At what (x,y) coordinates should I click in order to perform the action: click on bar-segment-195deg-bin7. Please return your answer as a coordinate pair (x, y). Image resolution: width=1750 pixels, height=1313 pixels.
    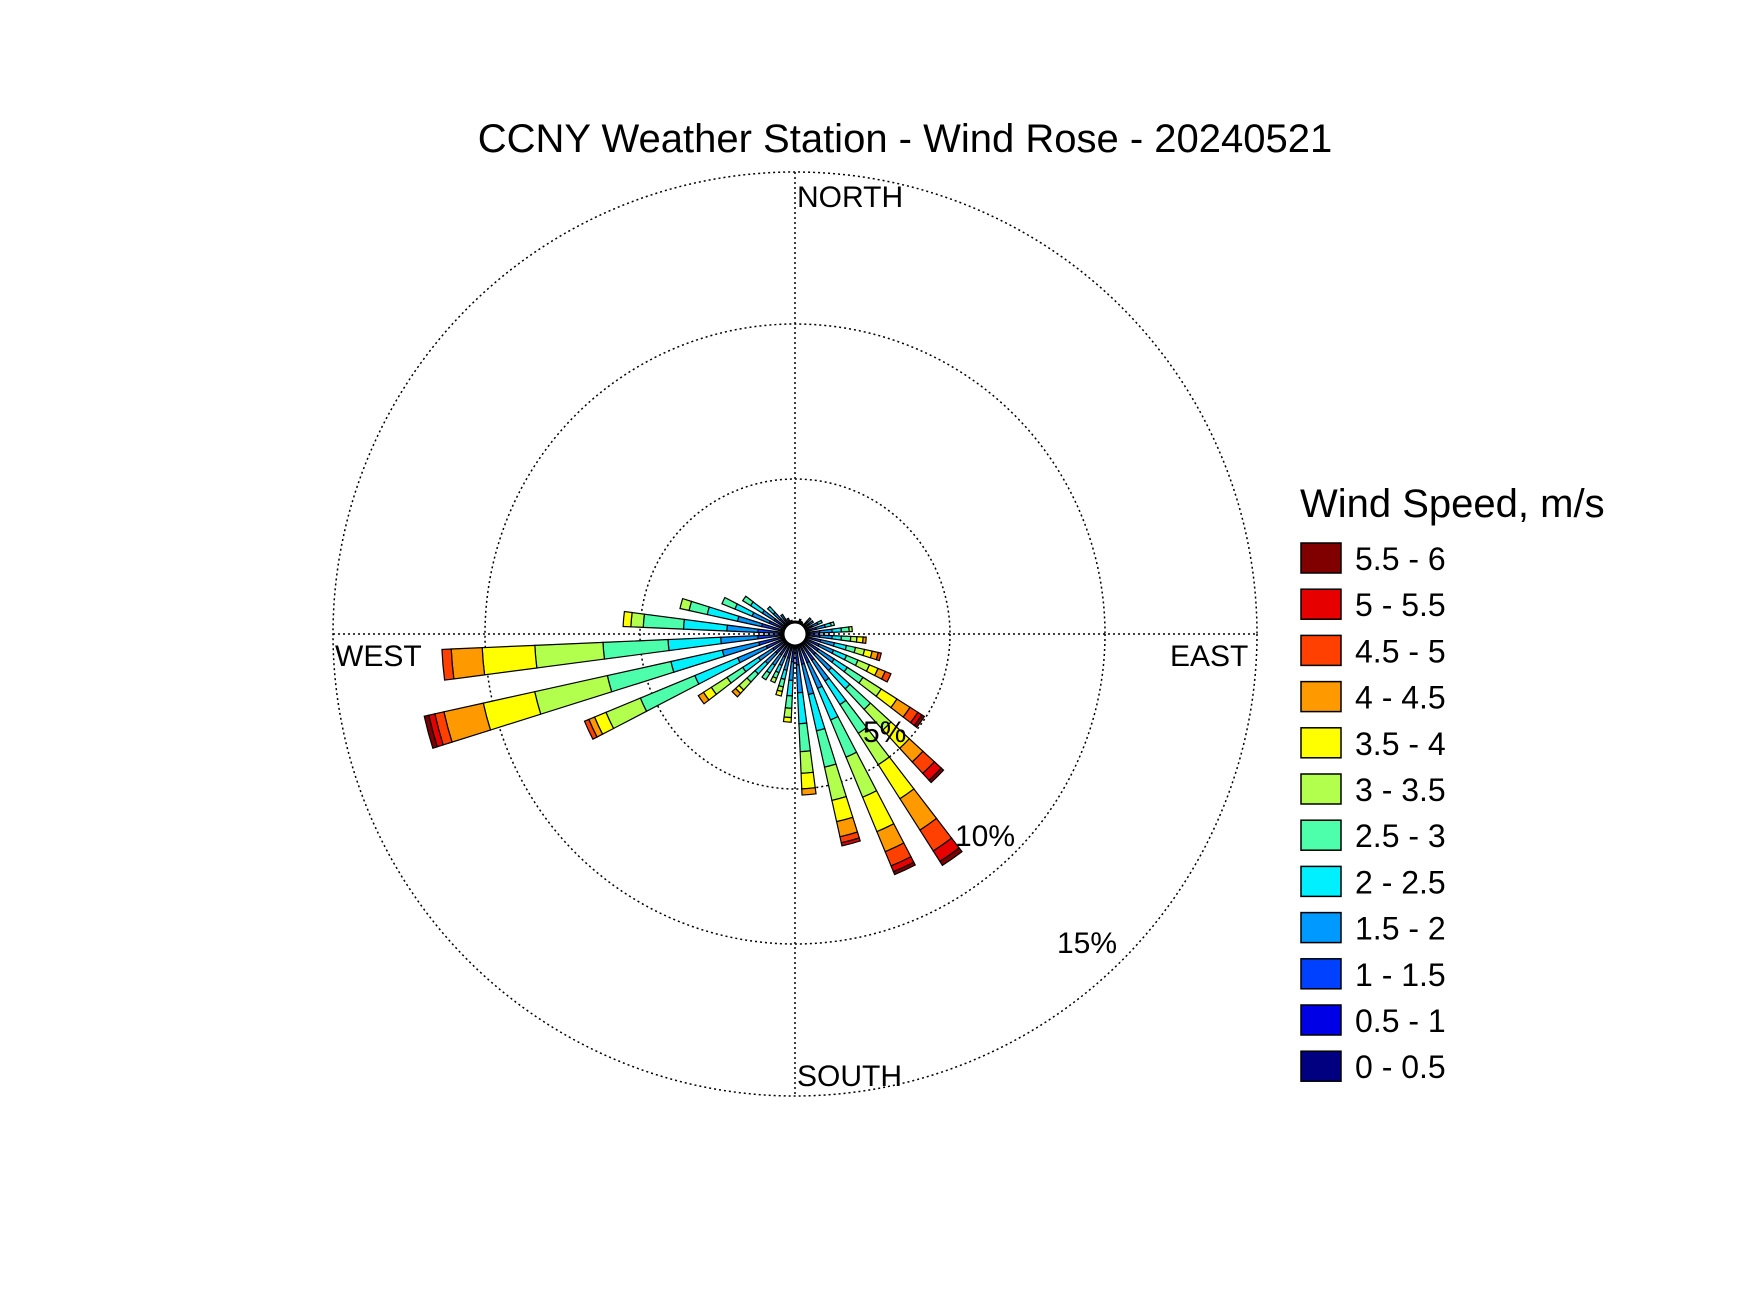
    Looking at the image, I should click on (779, 693).